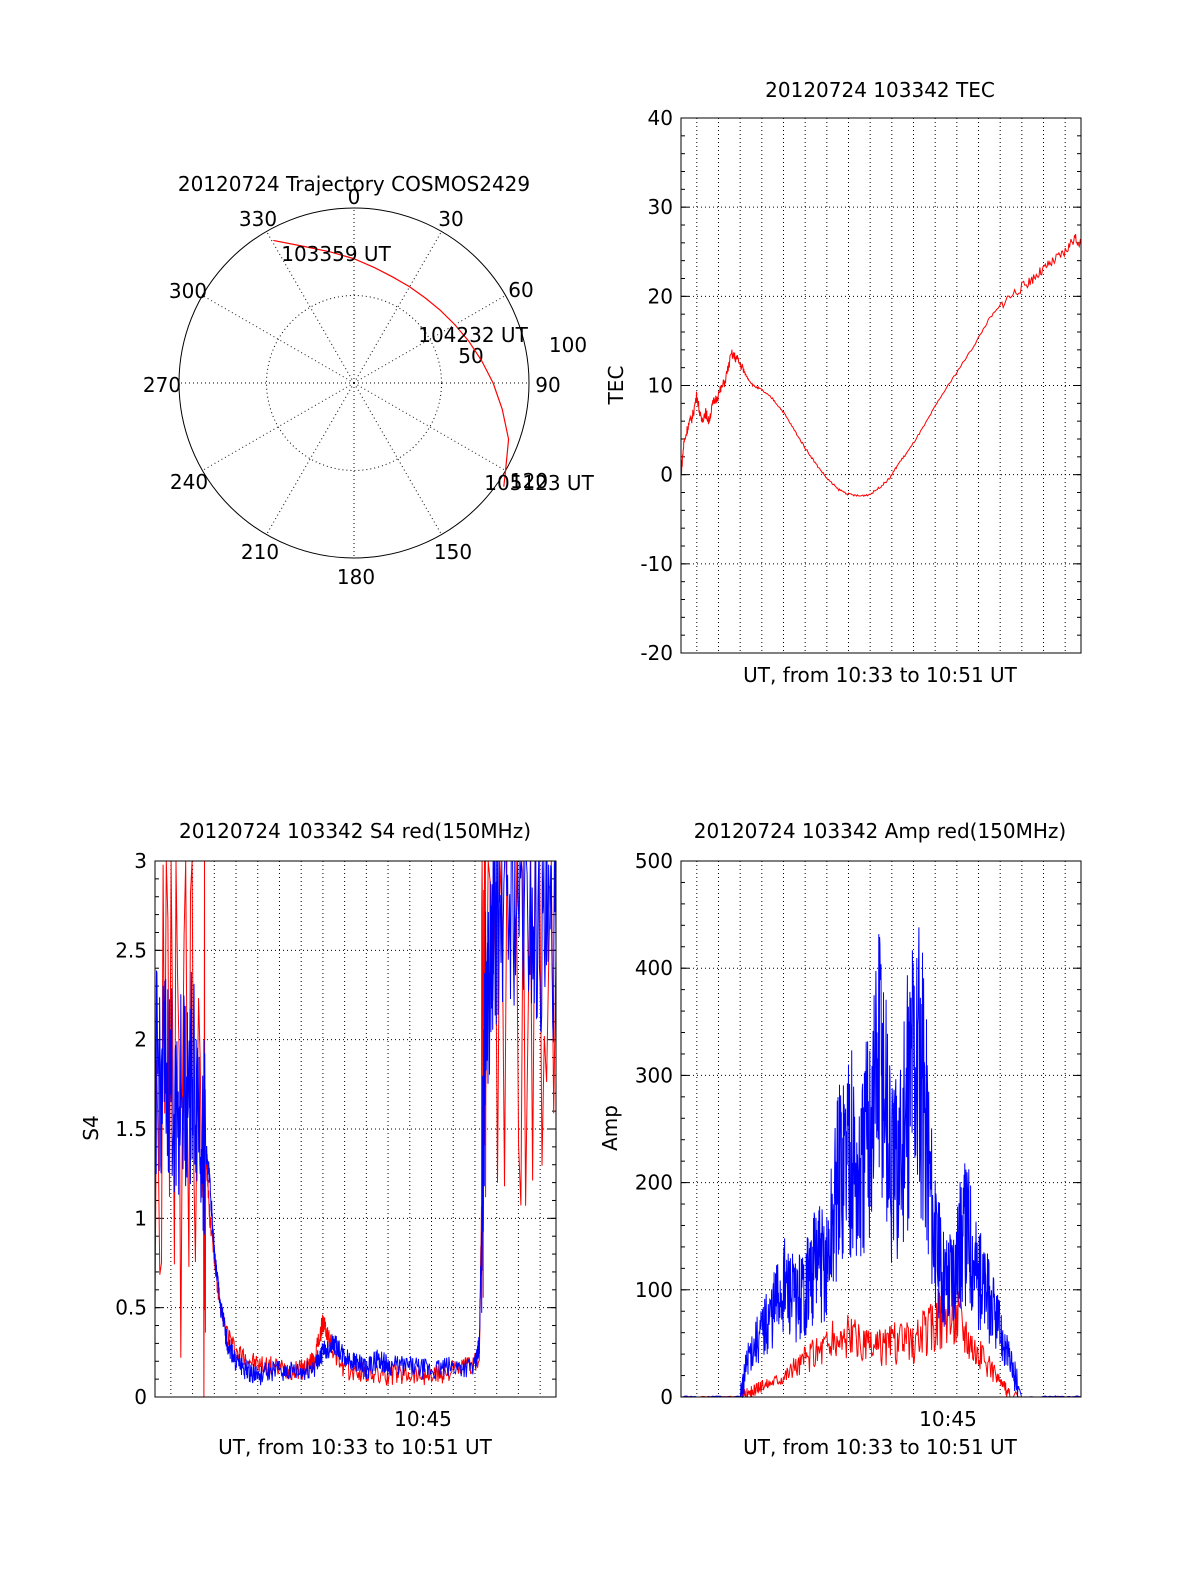 The width and height of the screenshot is (1200, 1575). I want to click on tec-y-tick-label: 0, so click(666, 475).